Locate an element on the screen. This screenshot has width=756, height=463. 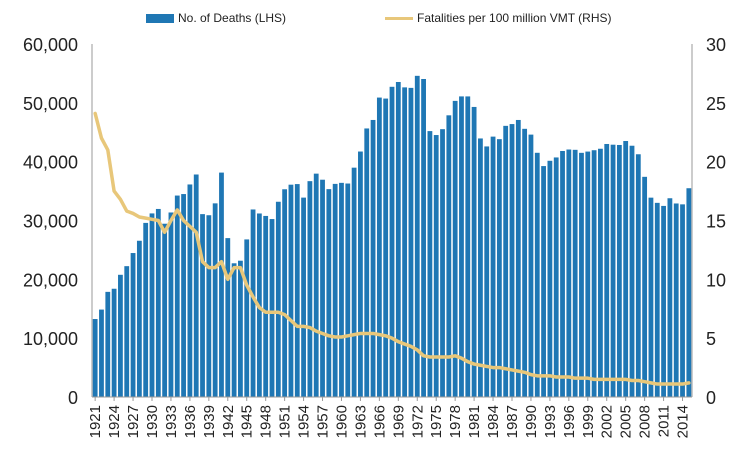
x-tick-label: 1930 is located at coordinates (152, 421).